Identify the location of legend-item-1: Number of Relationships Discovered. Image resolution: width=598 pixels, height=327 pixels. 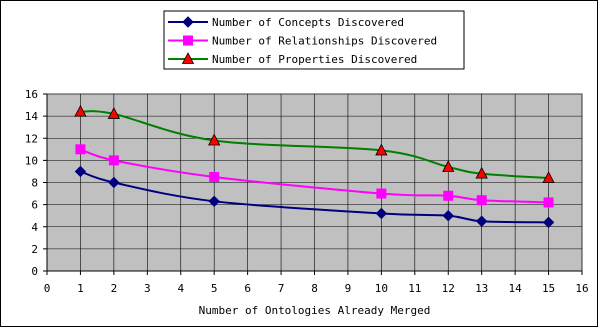
(302, 41).